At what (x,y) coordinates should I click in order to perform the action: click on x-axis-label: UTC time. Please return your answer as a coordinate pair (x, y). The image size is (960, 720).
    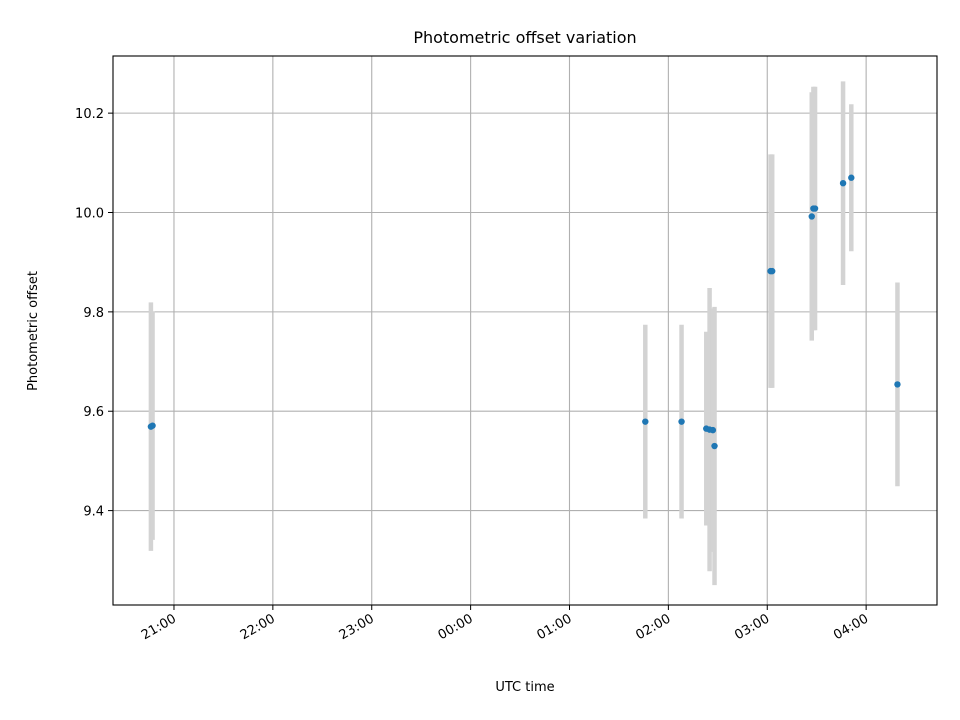
    Looking at the image, I should click on (524, 687).